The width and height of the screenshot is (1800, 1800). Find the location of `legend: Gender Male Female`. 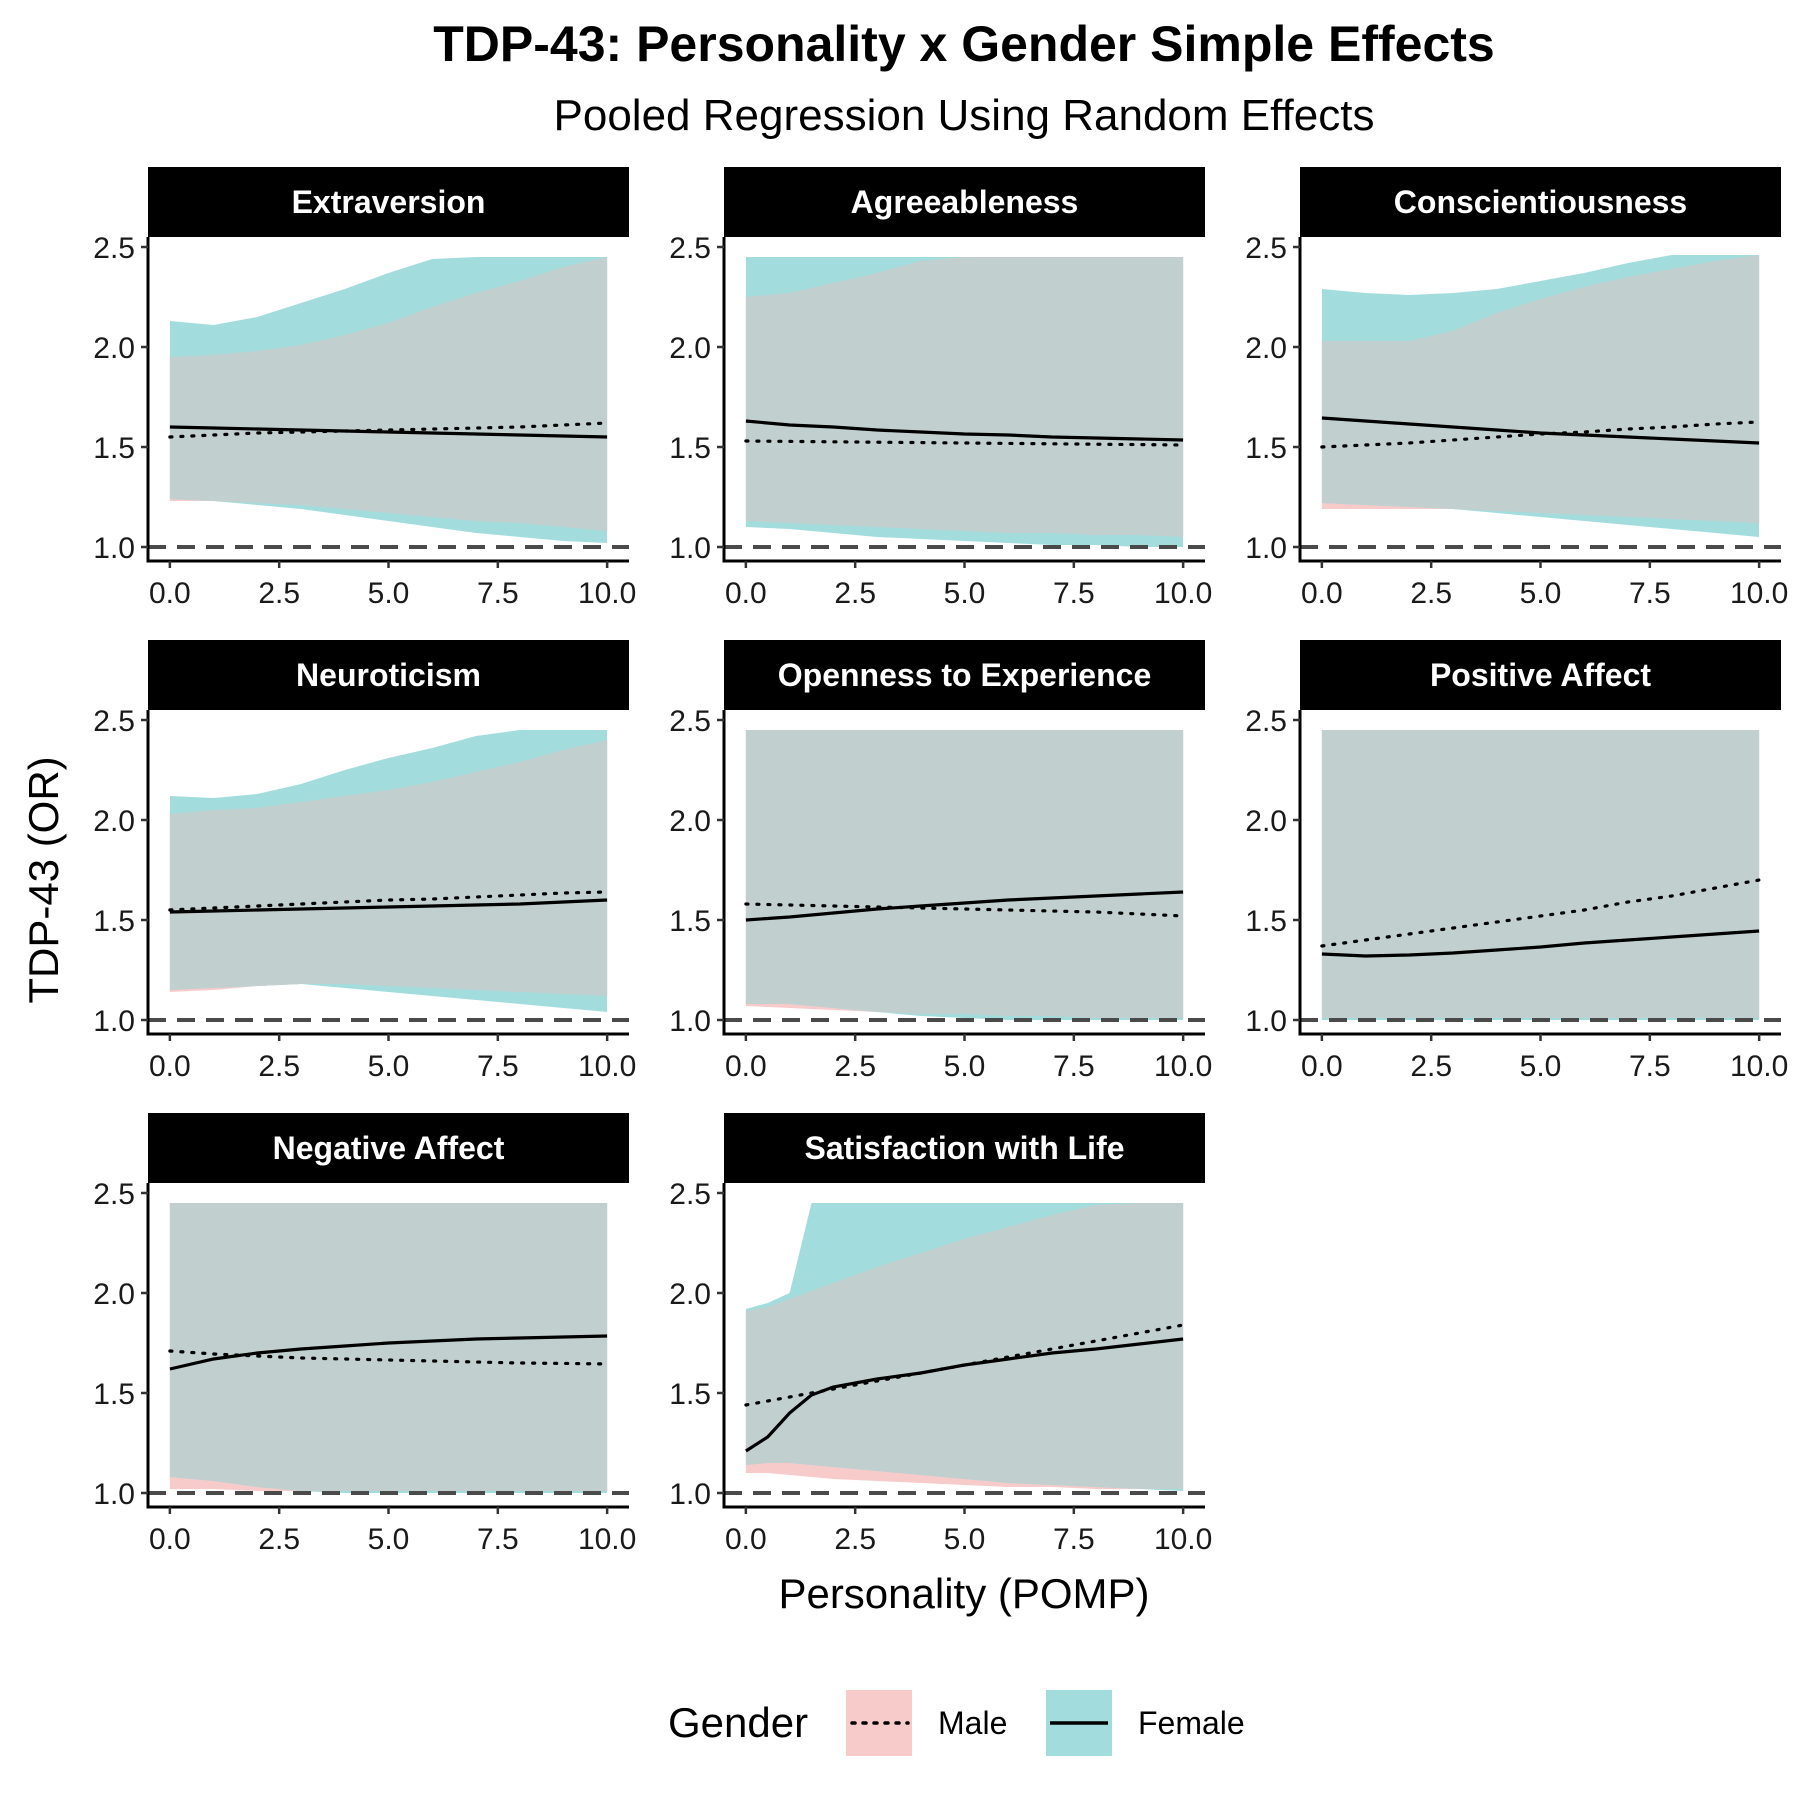

legend: Gender Male Female is located at coordinates (956, 1723).